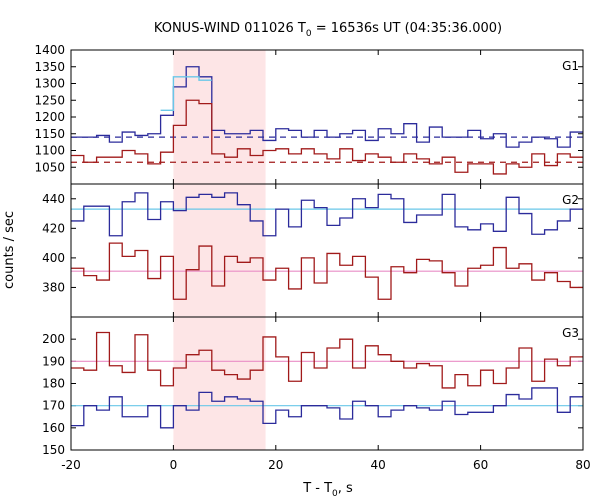 Image resolution: width=600 pixels, height=500 pixels. Describe the element at coordinates (275, 465) in the screenshot. I see `x-tick-label: 20` at that location.